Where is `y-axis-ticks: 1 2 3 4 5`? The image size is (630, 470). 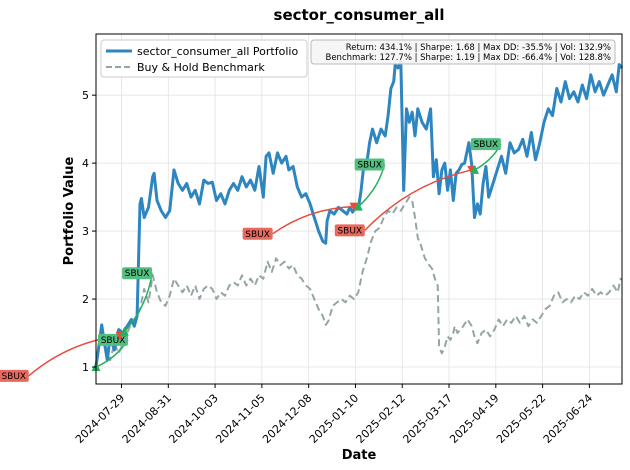 y-axis-ticks: 1 2 3 4 5 is located at coordinates (89, 231).